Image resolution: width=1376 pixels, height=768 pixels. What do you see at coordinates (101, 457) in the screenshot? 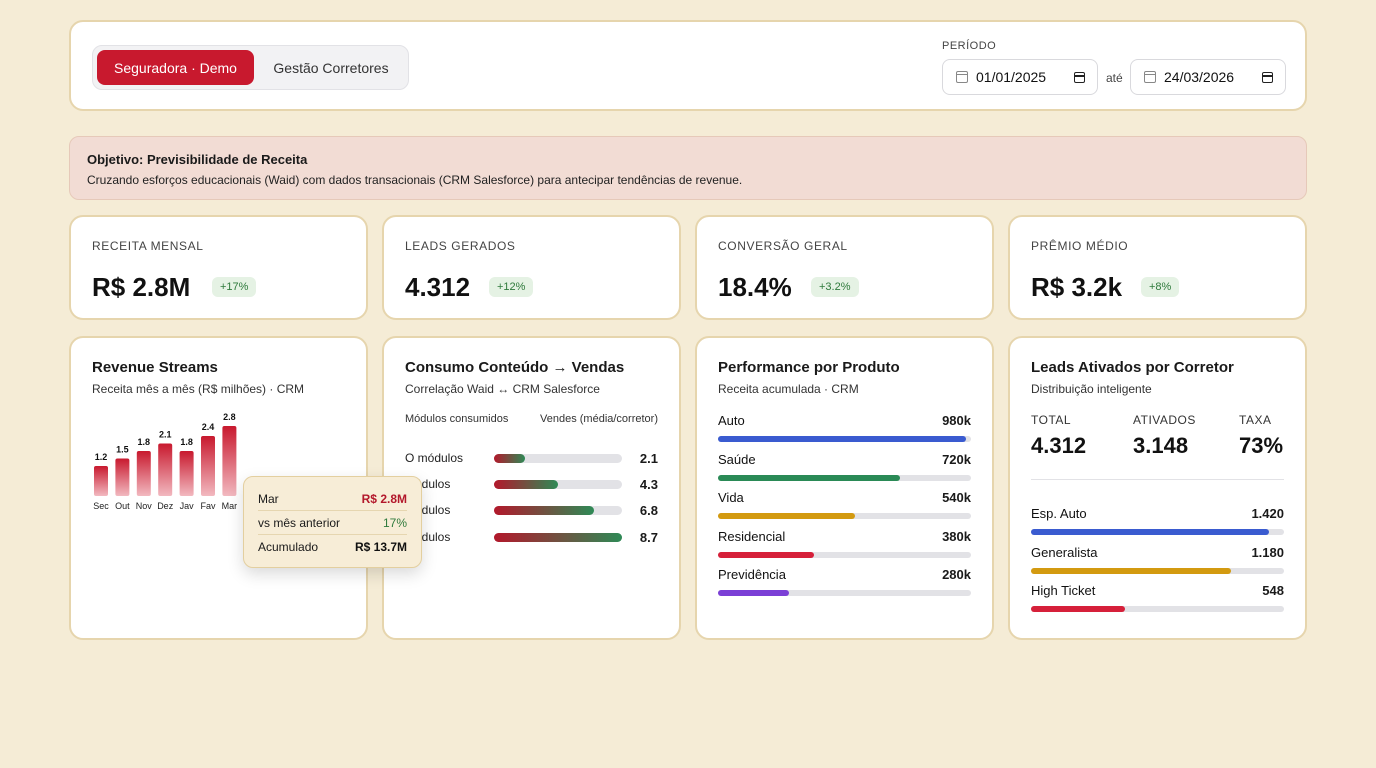
I see `bar-value-label: 1.2` at bounding box center [101, 457].